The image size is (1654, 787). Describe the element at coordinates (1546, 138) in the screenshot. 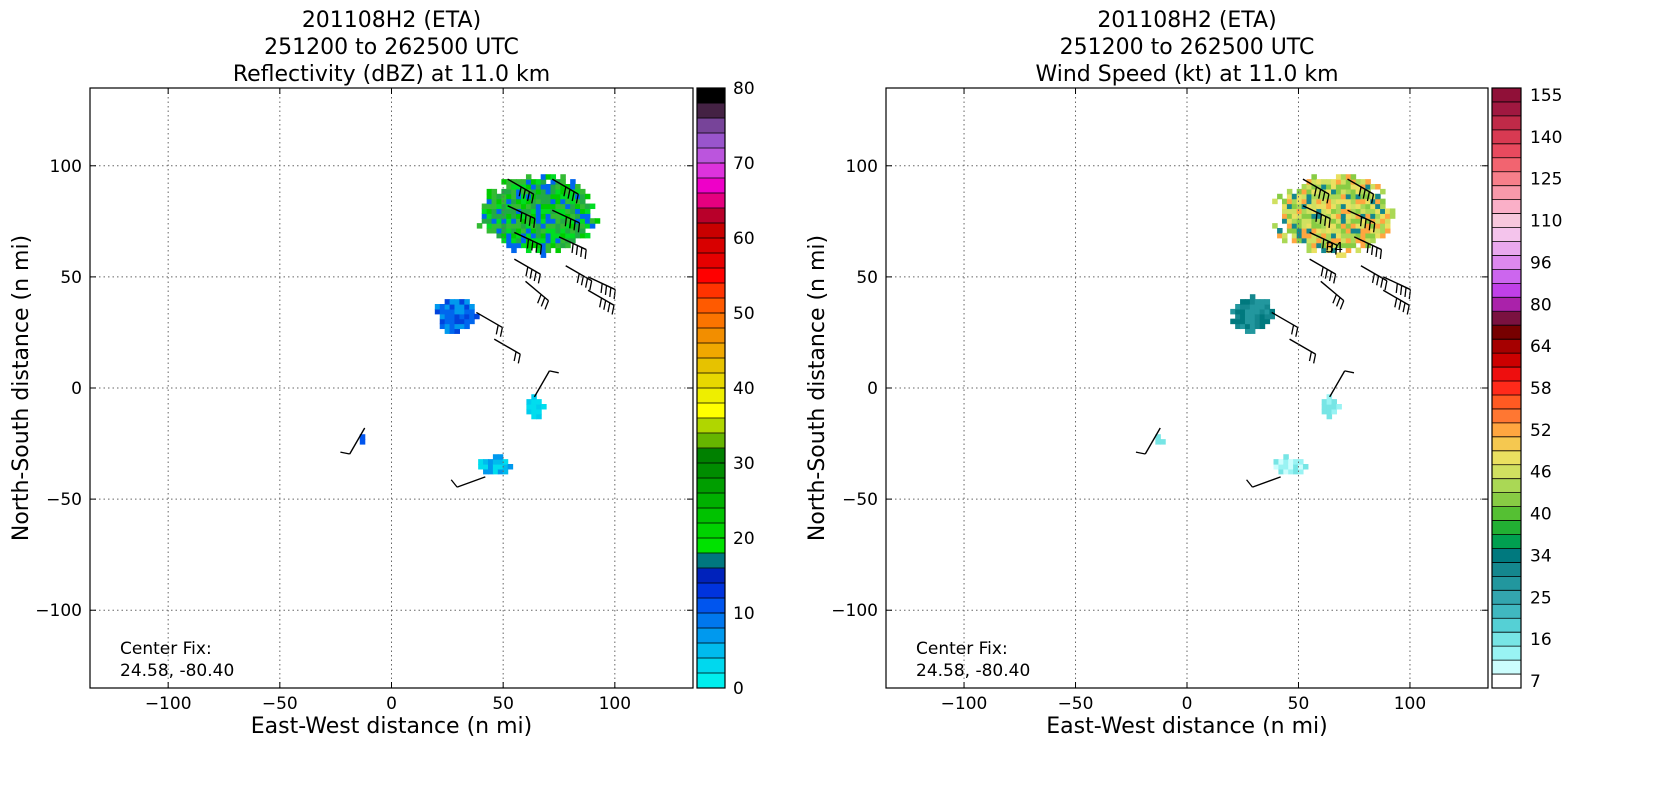

I see `colorbar-tick-label: 140` at that location.